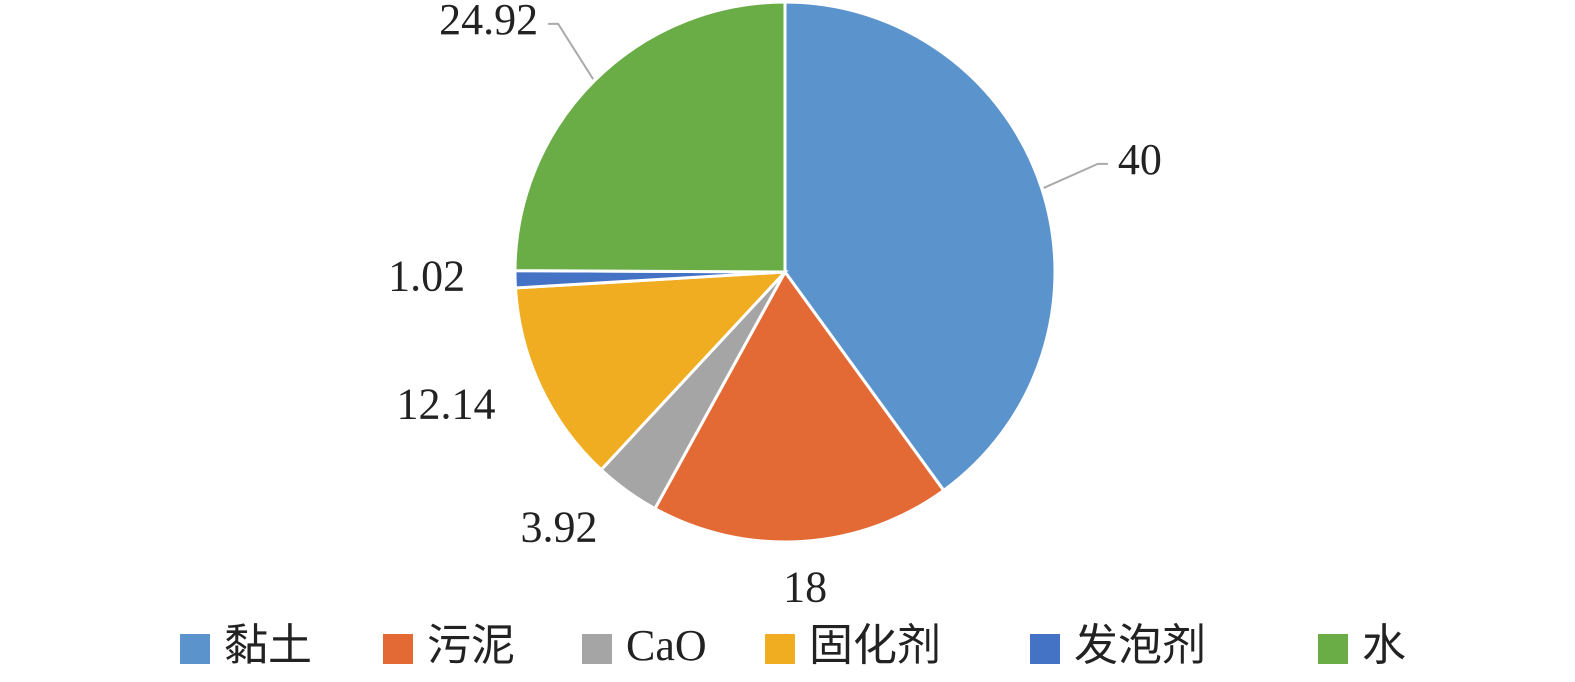 The height and width of the screenshot is (682, 1575). What do you see at coordinates (488, 22) in the screenshot?
I see `data-label: 24.92` at bounding box center [488, 22].